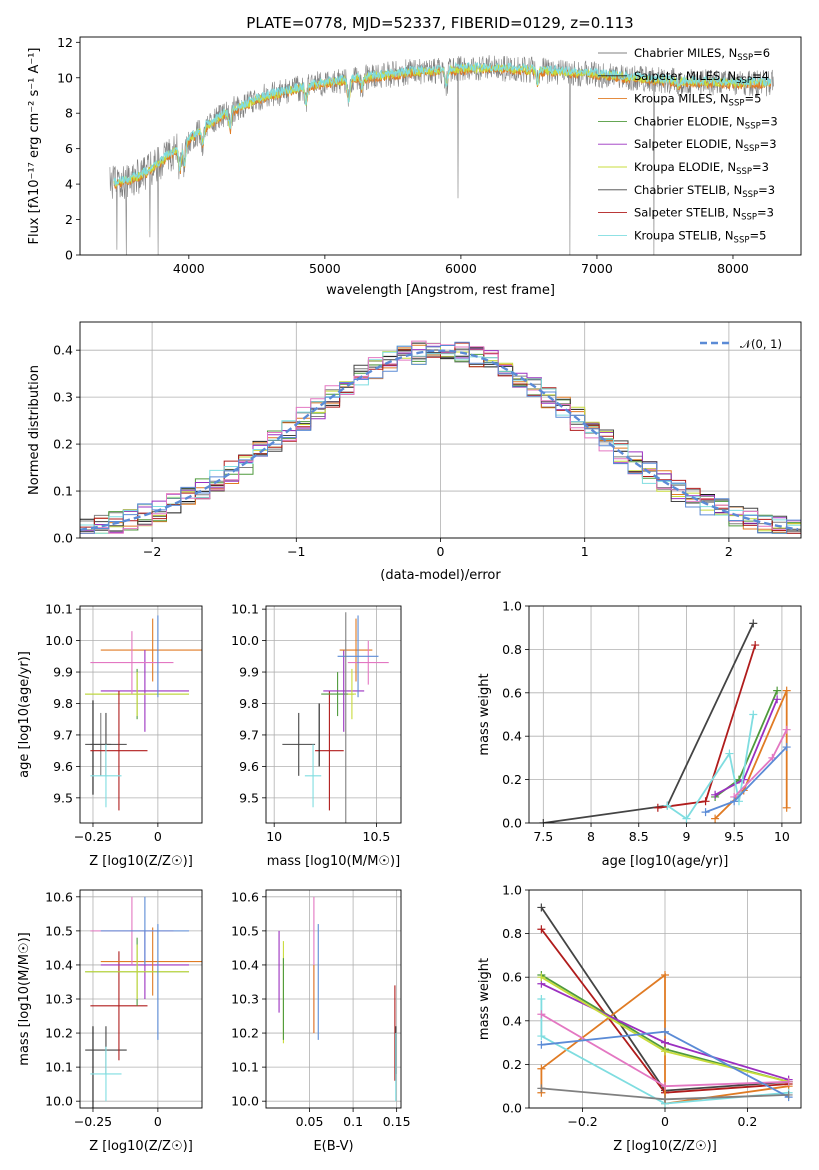 Image resolution: width=819 pixels, height=1170 pixels. I want to click on y-tick-label: 10.2, so click(245, 1033).